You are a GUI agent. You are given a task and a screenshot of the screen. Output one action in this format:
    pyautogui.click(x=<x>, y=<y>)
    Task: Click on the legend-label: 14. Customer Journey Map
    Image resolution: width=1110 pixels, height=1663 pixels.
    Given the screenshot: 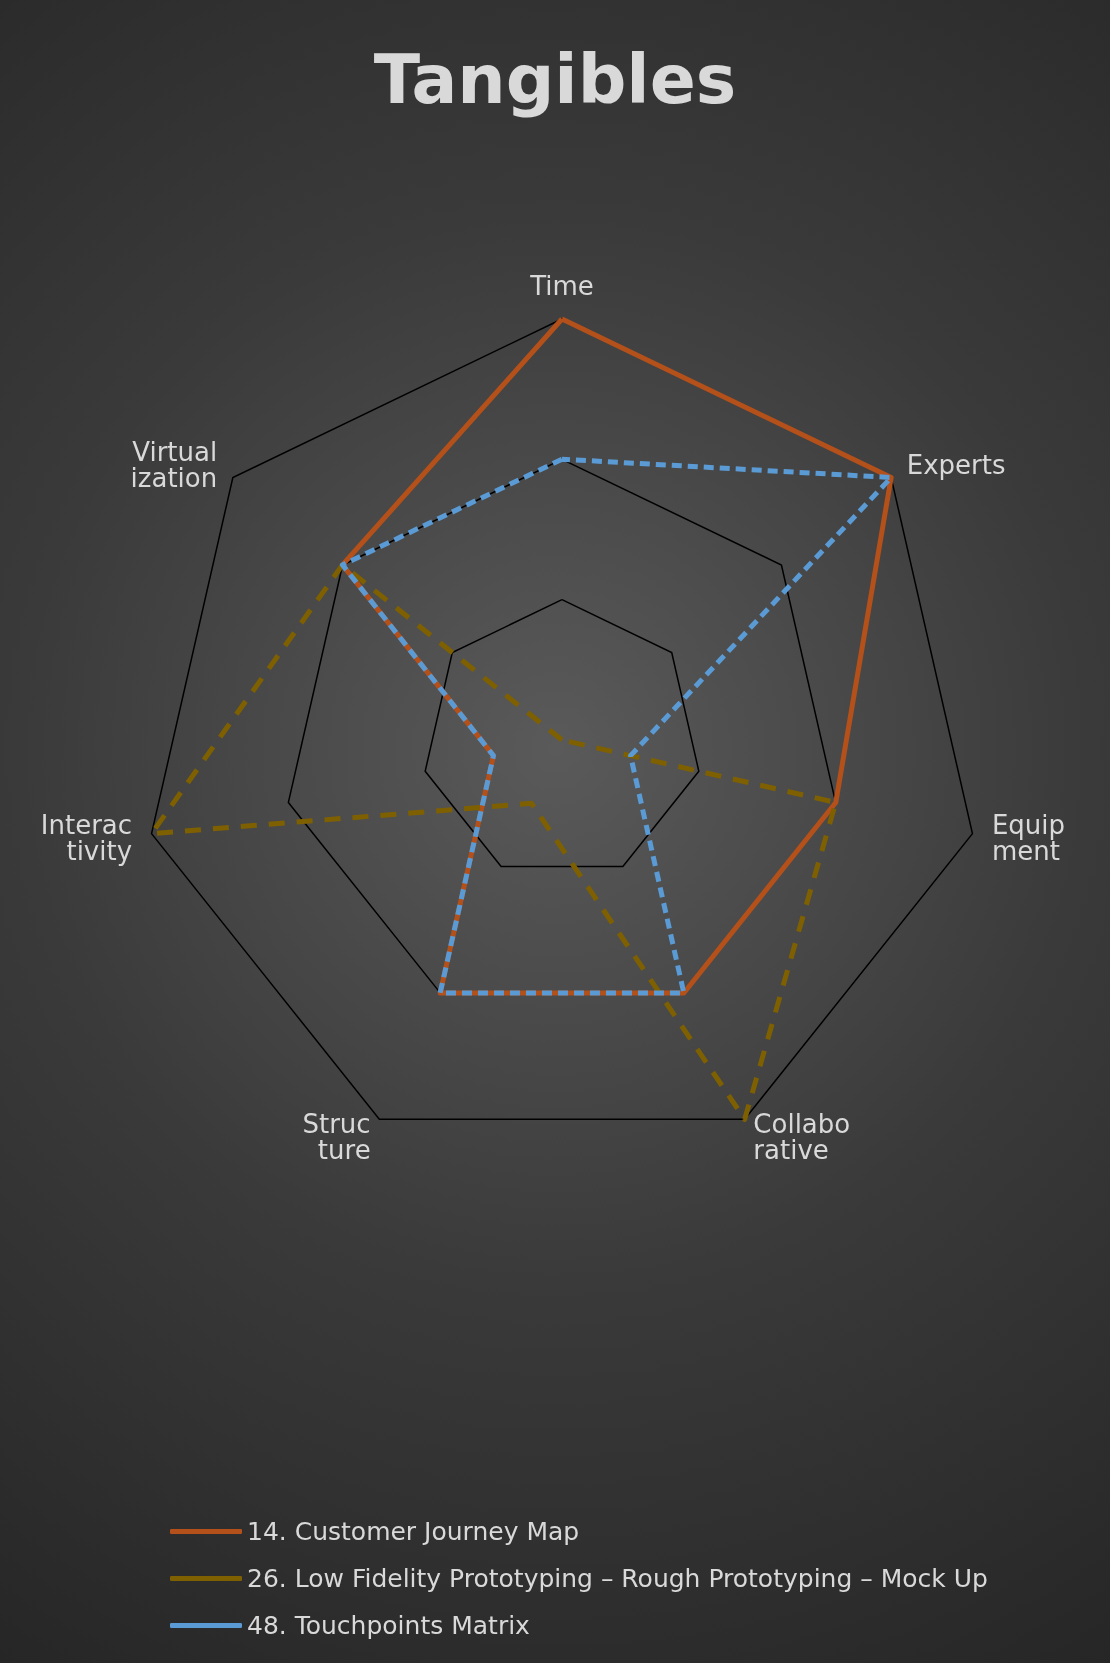 What is the action you would take?
    pyautogui.click(x=413, y=1531)
    